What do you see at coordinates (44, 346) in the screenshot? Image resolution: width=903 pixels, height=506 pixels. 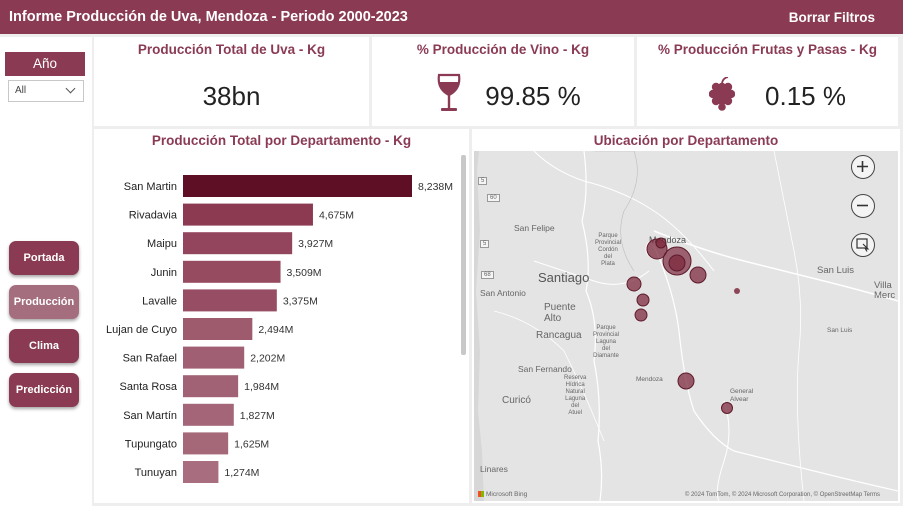 I see `nav-clima-button: Clima` at bounding box center [44, 346].